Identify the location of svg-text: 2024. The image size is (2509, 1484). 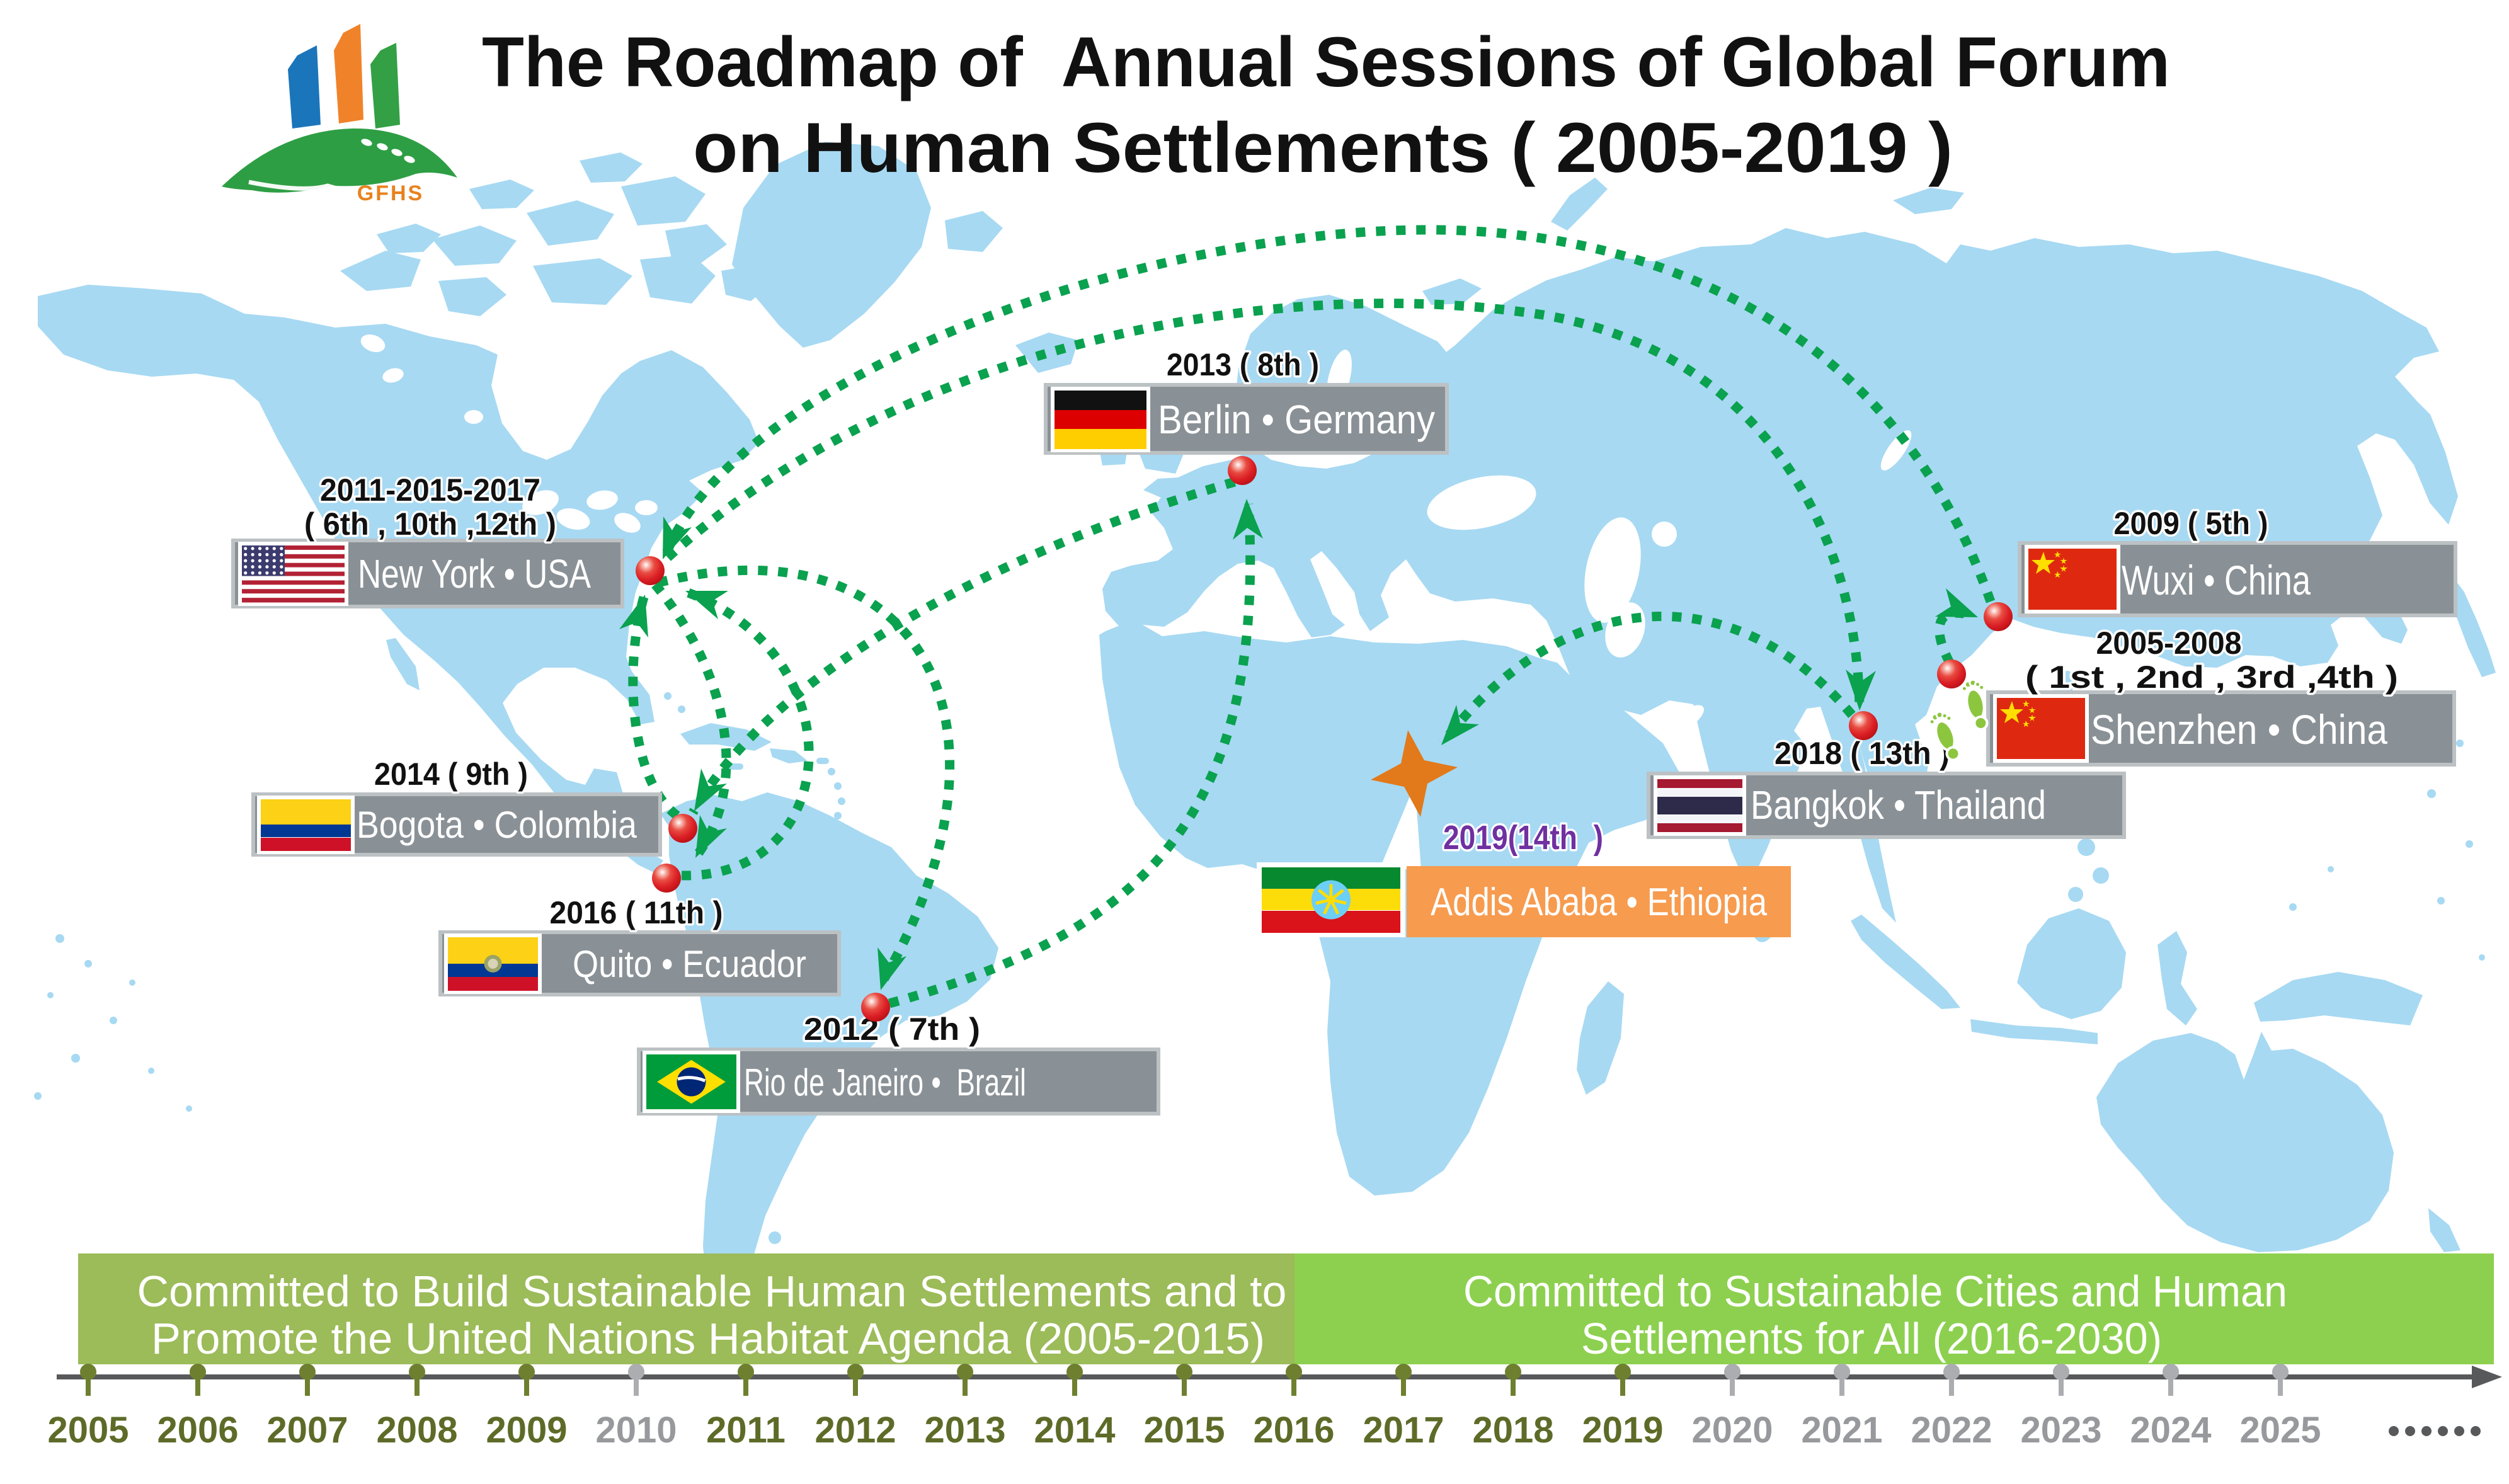
(2170, 1430).